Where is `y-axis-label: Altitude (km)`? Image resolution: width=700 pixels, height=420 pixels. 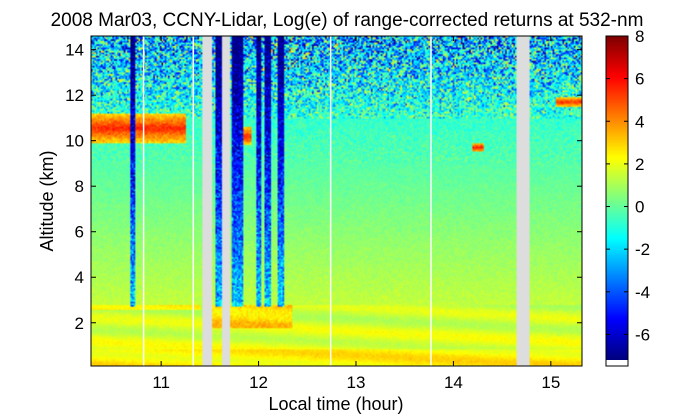 y-axis-label: Altitude (km) is located at coordinates (47, 200).